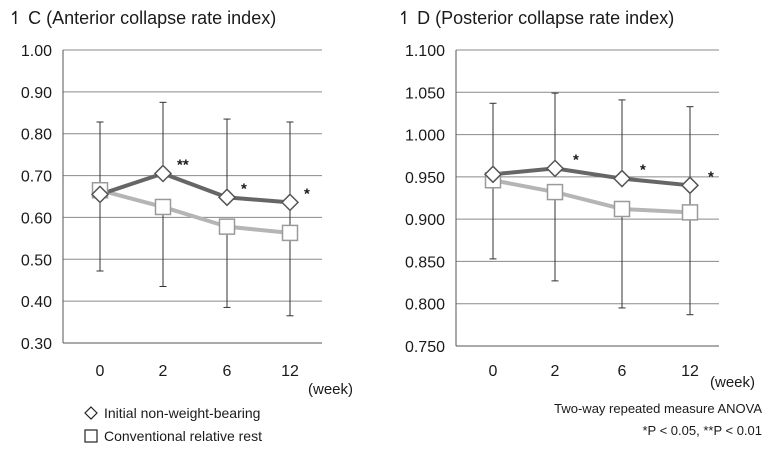 Image resolution: width=774 pixels, height=451 pixels. Describe the element at coordinates (658, 408) in the screenshot. I see `statistics-method-note: Two-way repeated measure ANOVA` at that location.